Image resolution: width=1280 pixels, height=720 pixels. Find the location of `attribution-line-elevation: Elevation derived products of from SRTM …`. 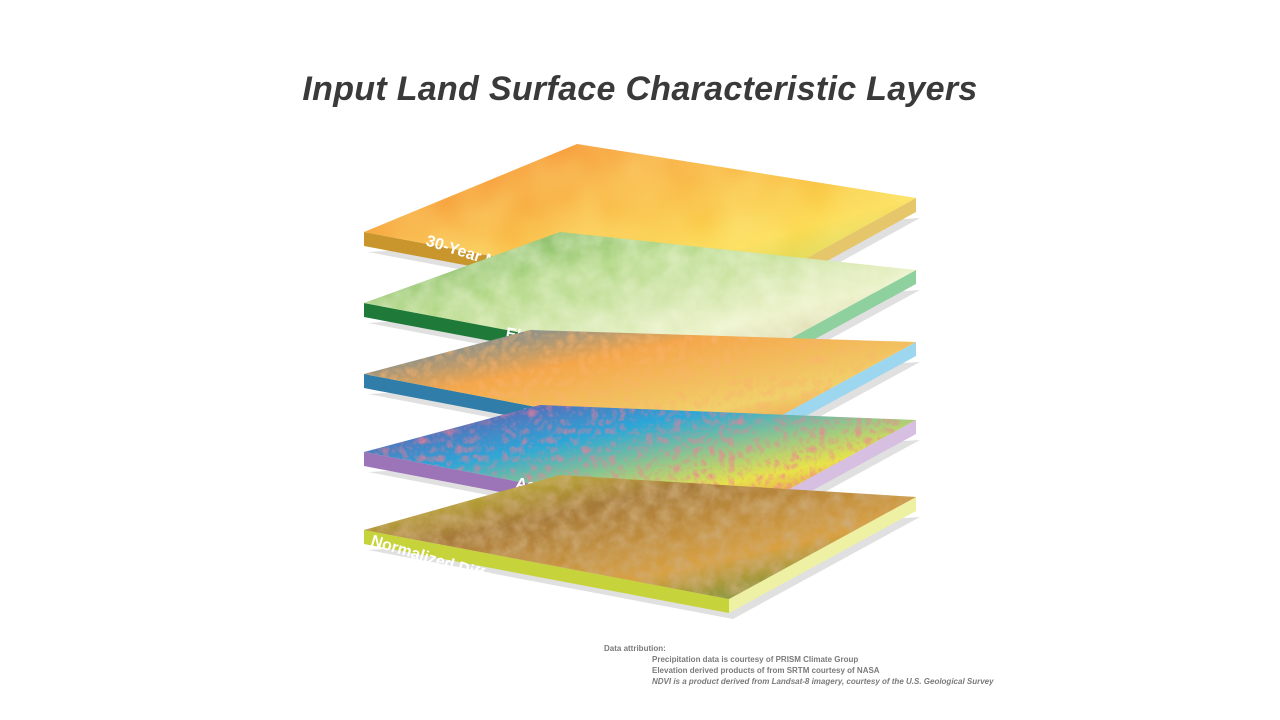

attribution-line-elevation: Elevation derived products of from SRTM … is located at coordinates (766, 670).